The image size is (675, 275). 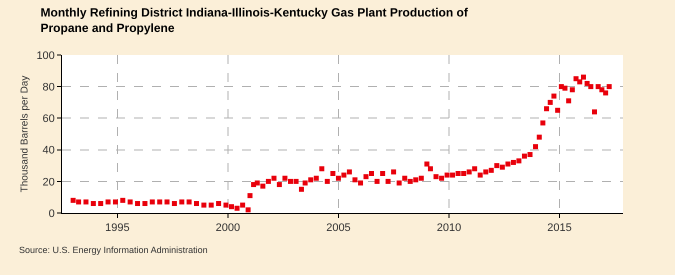 I want to click on y-tick-label: 80, so click(x=48, y=87).